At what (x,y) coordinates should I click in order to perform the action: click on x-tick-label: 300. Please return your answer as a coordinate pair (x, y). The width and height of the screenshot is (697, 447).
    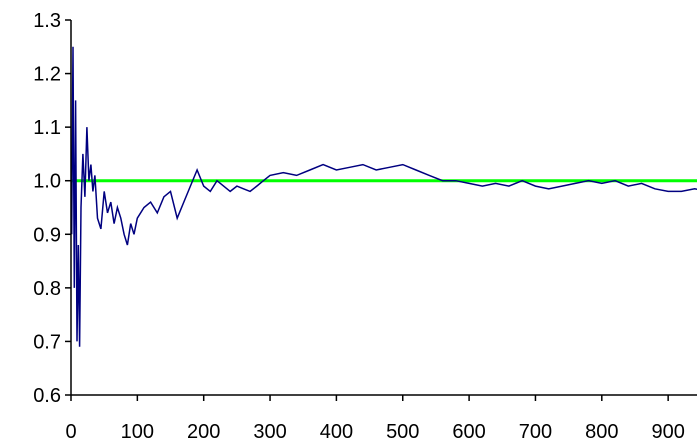
    Looking at the image, I should click on (269, 432).